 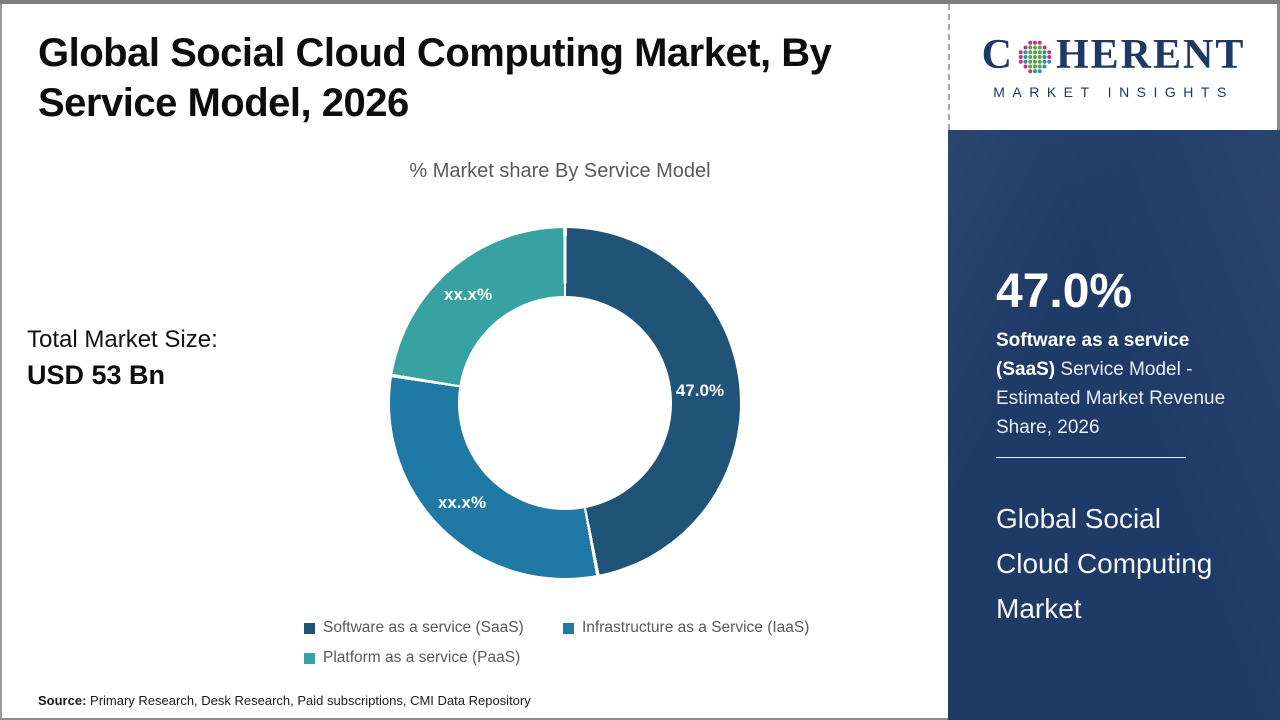 I want to click on chart-title: % Market share By Service Model, so click(x=560, y=171).